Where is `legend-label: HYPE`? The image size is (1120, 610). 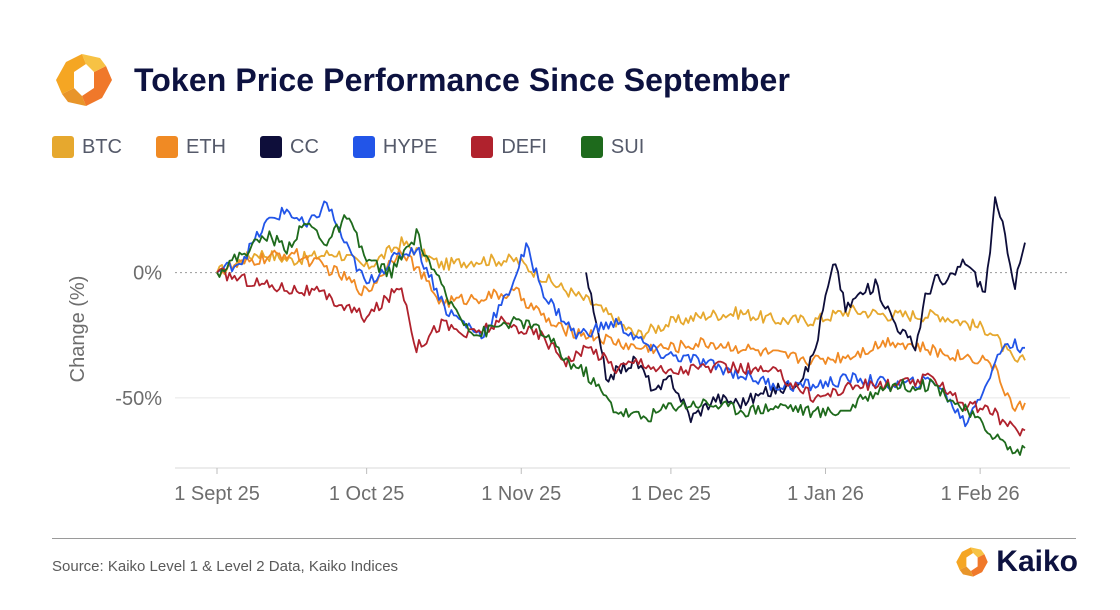
legend-label: HYPE is located at coordinates (410, 146).